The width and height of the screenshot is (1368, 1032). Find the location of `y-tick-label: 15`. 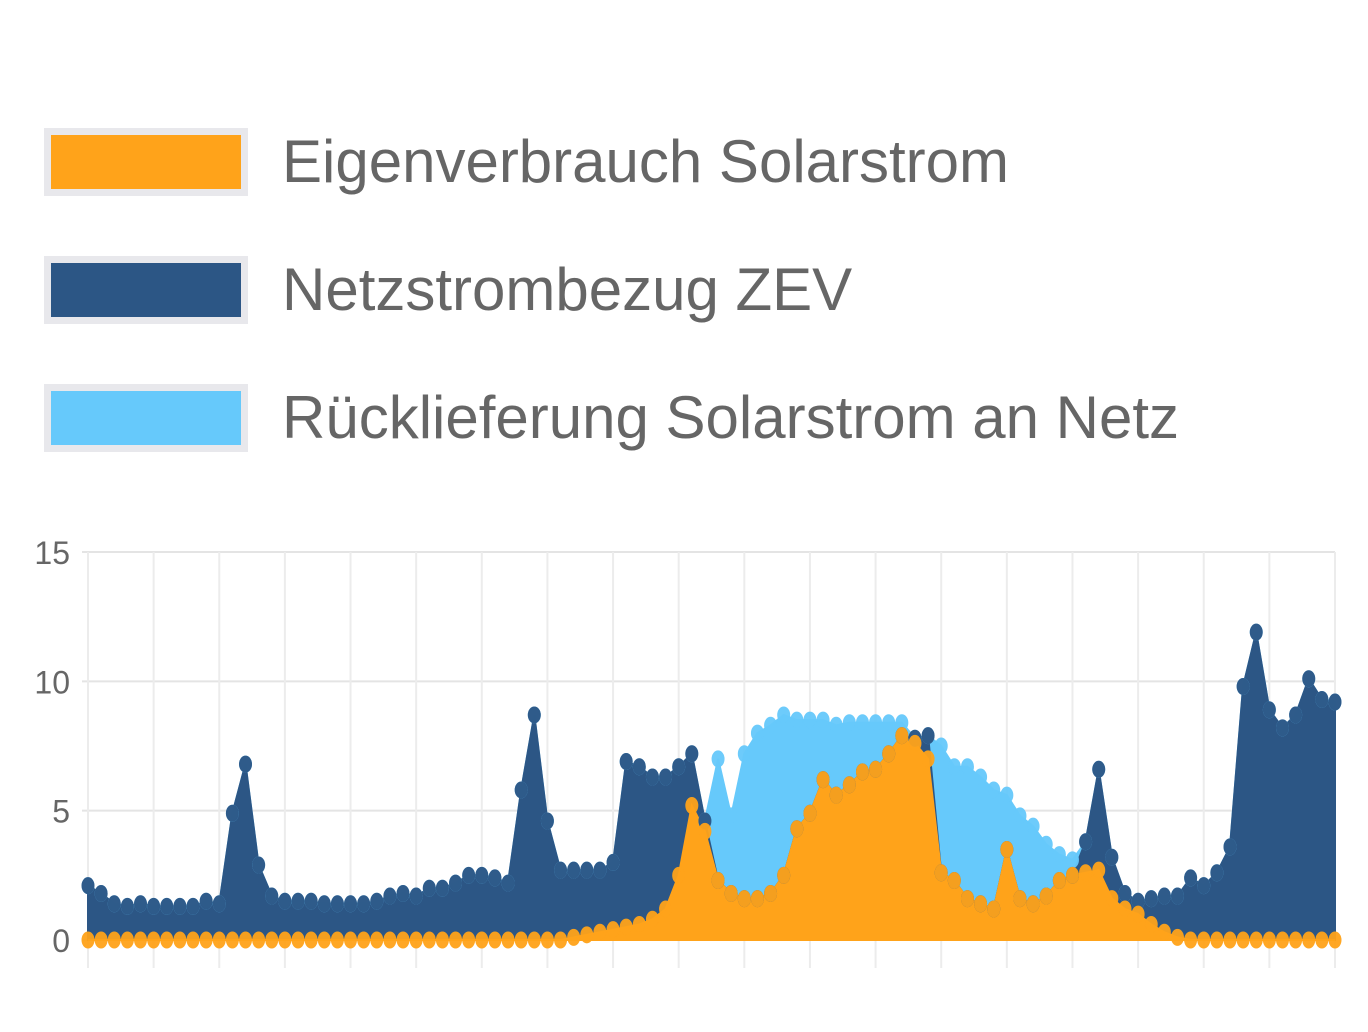

y-tick-label: 15 is located at coordinates (52, 553).